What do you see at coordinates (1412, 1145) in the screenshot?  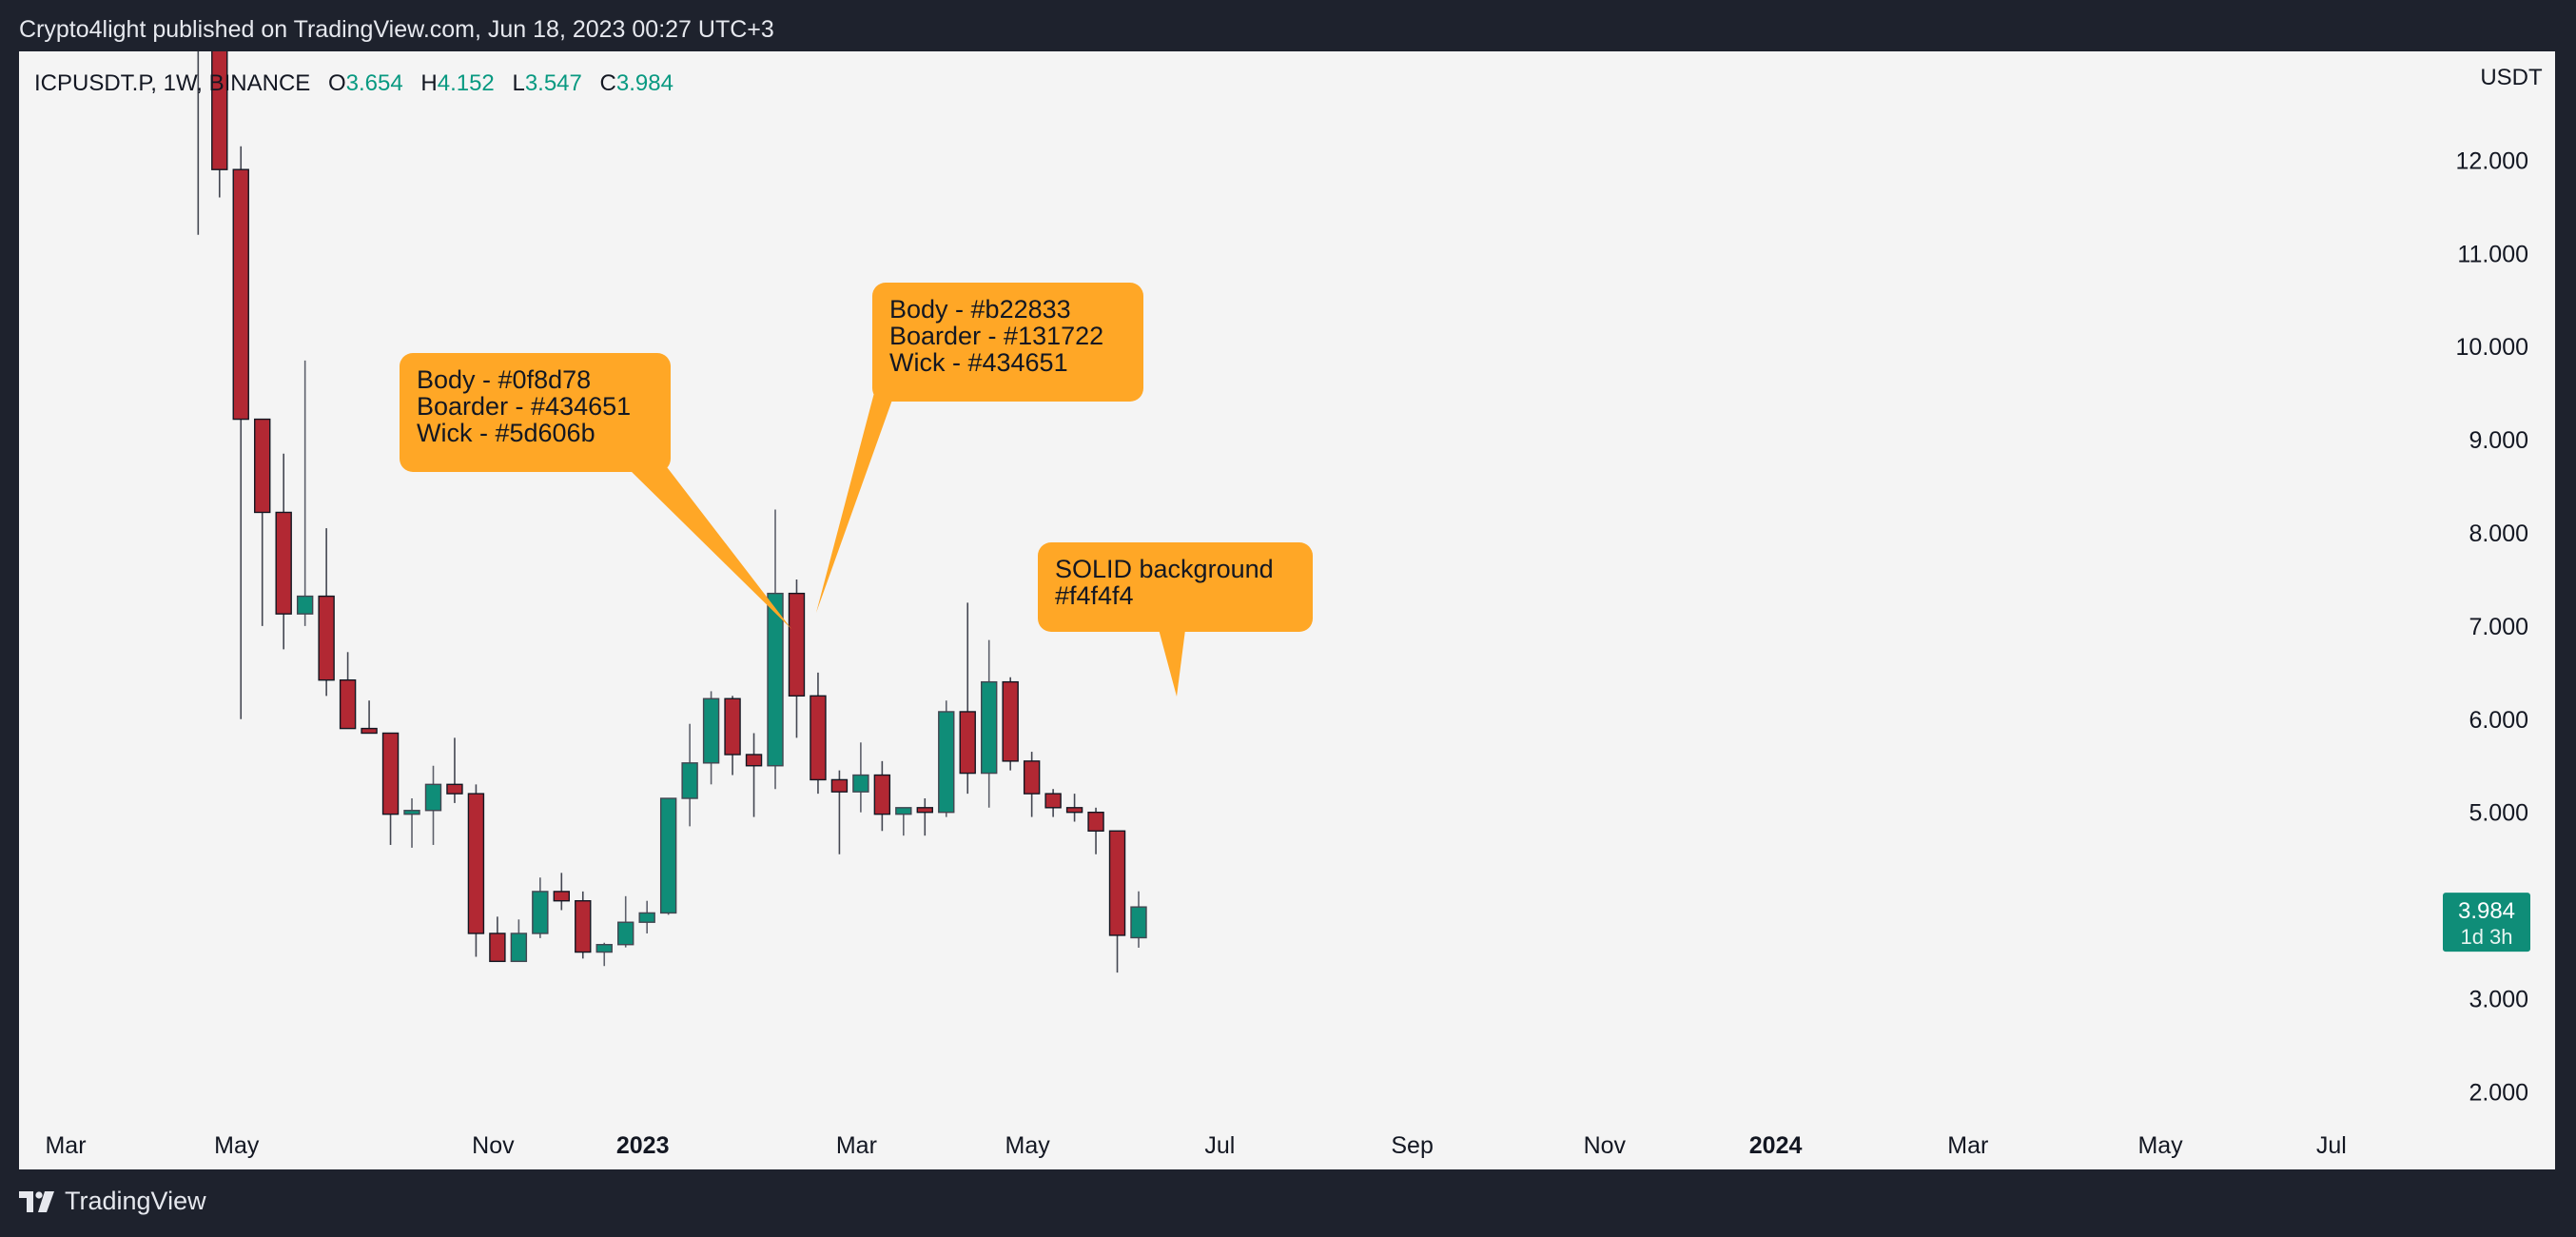 I see `time-tick-label: Sep` at bounding box center [1412, 1145].